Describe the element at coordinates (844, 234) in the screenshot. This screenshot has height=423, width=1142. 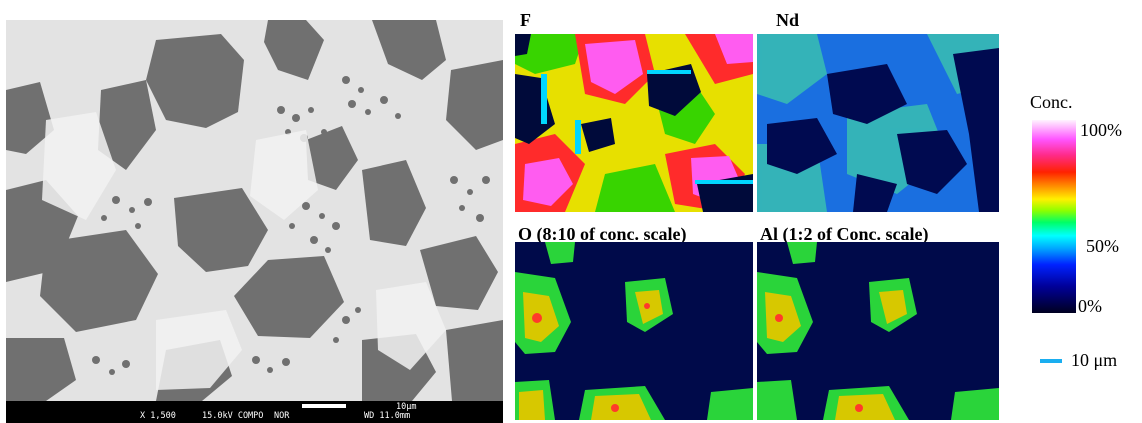
I see `map-label-al: Al (1:2 of Conc. scale)` at that location.